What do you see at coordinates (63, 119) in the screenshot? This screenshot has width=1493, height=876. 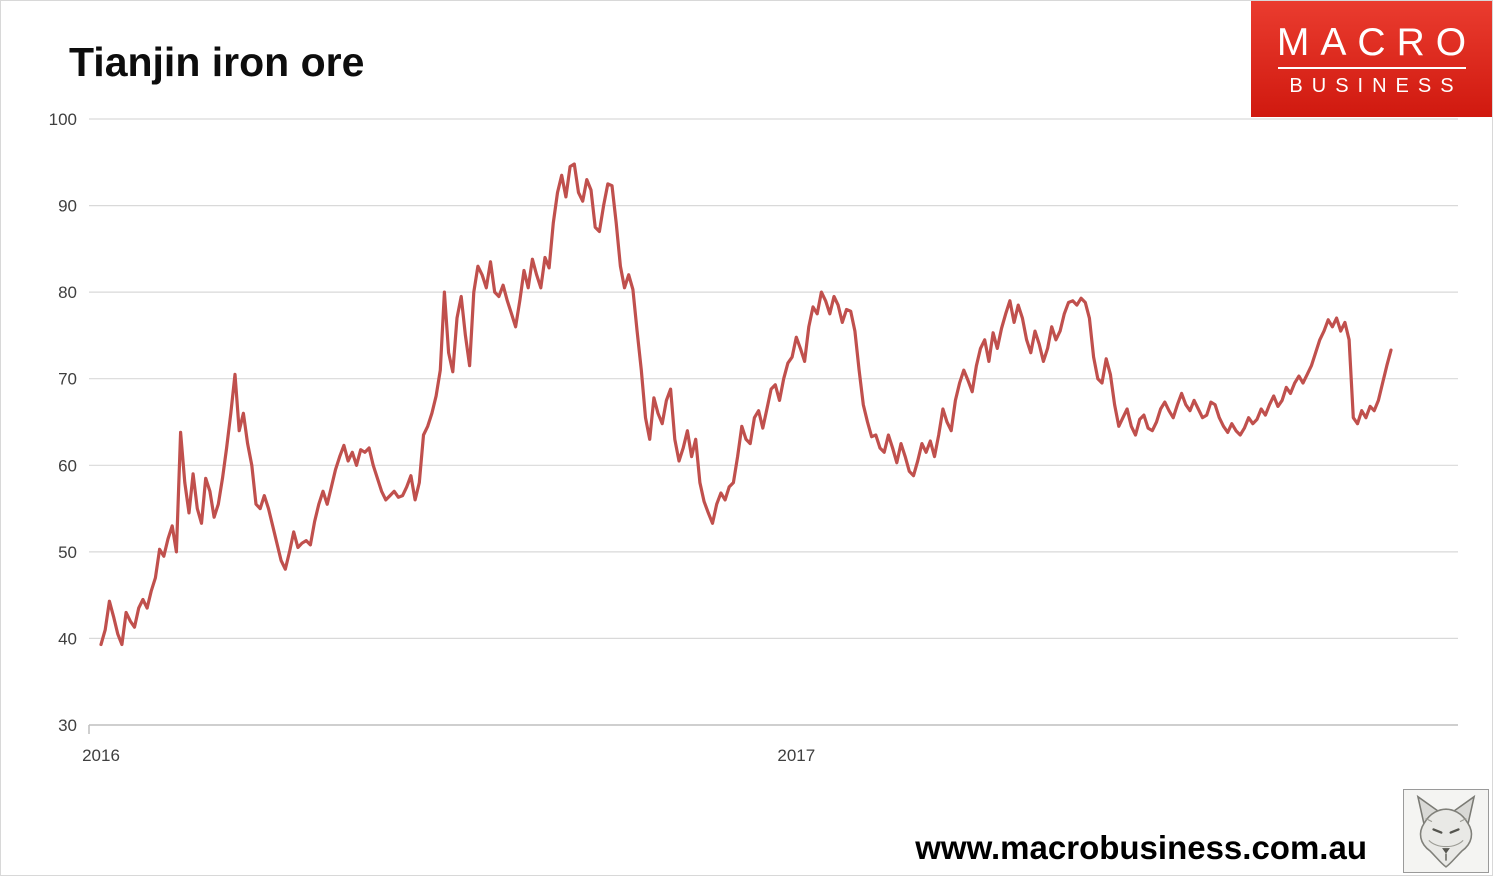 I see `y-tick-label: 100` at bounding box center [63, 119].